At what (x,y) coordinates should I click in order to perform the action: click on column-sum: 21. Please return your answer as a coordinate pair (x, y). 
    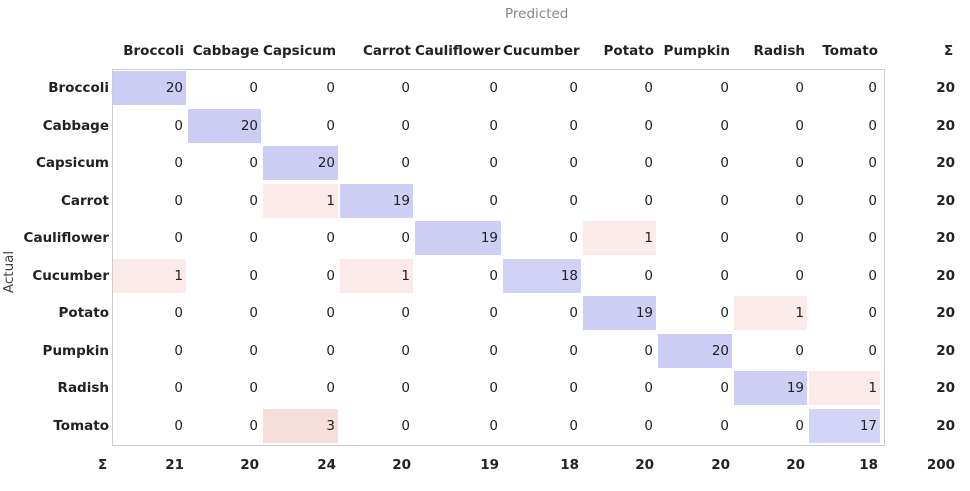
    Looking at the image, I should click on (174, 465).